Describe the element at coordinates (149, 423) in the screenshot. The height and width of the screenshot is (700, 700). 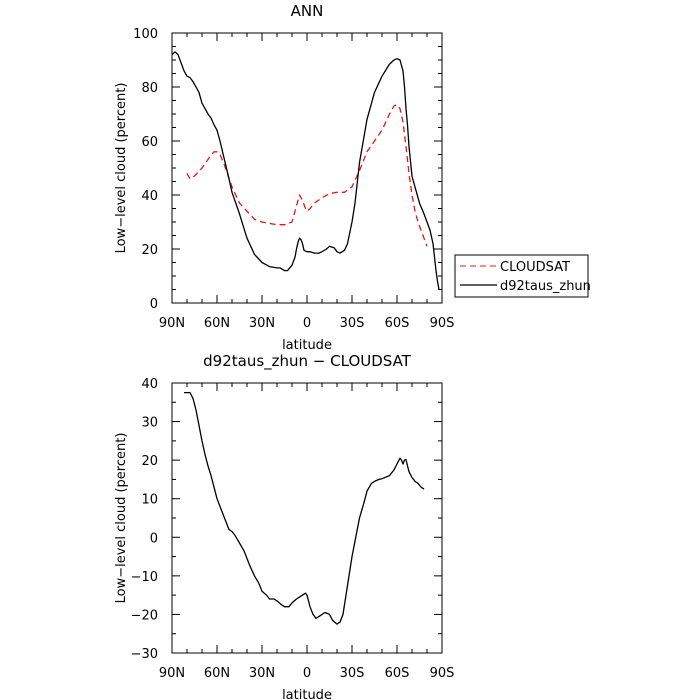
I see `y-tick-label: 30` at that location.